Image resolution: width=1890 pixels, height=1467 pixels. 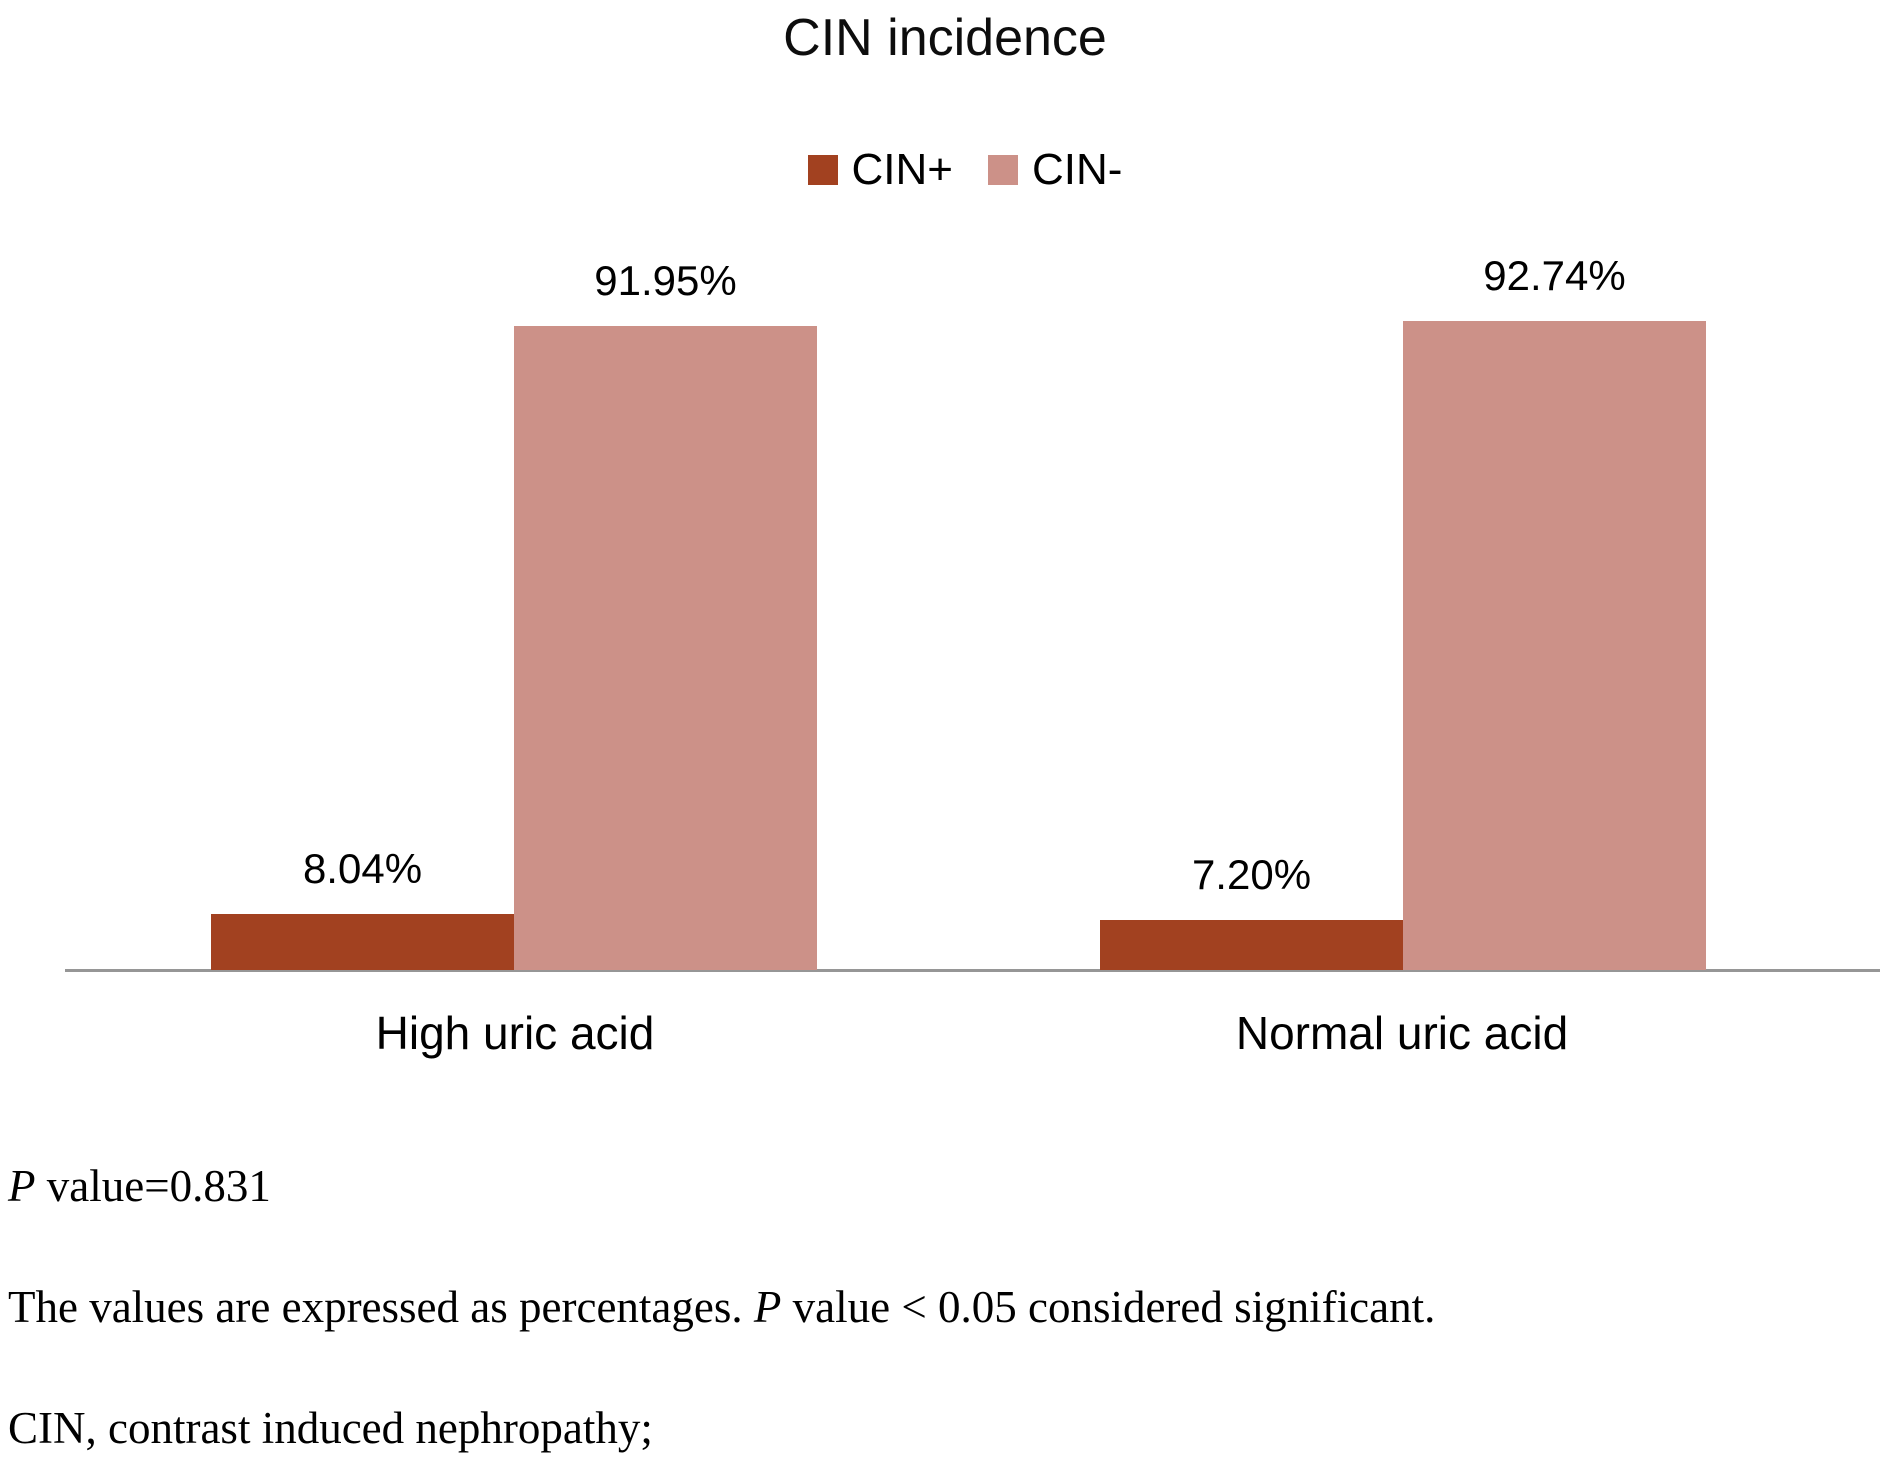 What do you see at coordinates (665, 280) in the screenshot?
I see `value-label-cinminus-high-uric-acid: 91.95%` at bounding box center [665, 280].